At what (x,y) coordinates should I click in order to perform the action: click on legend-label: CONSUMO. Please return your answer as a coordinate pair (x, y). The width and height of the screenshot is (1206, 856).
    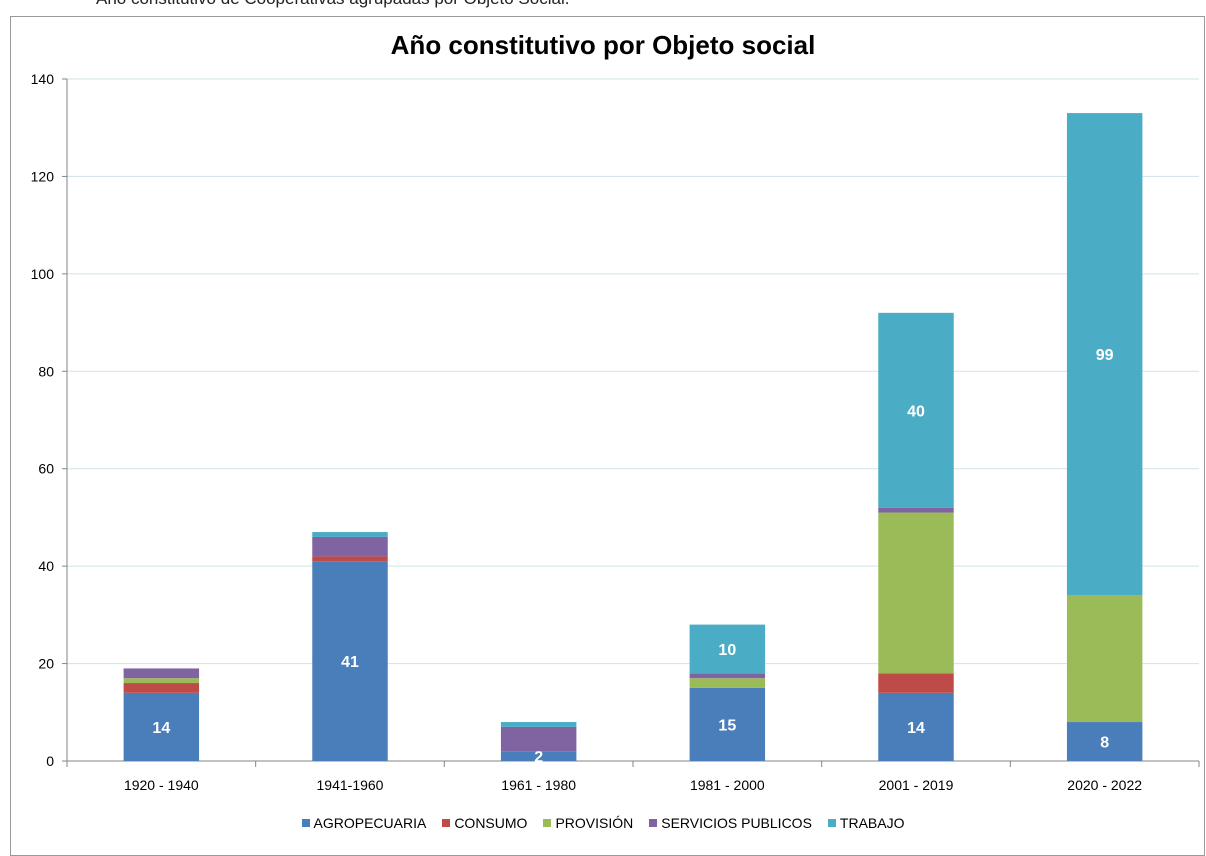
    Looking at the image, I should click on (491, 823).